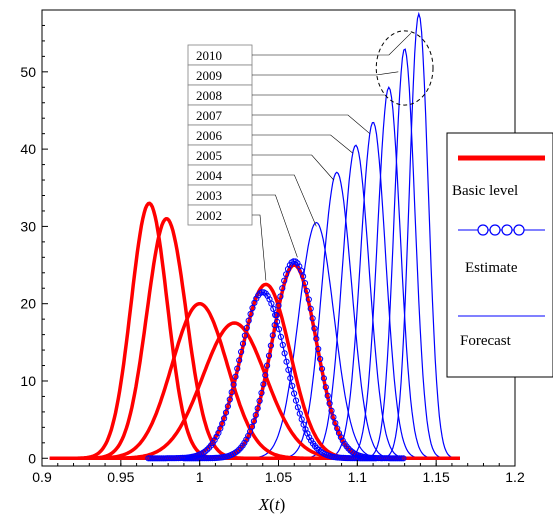 The height and width of the screenshot is (522, 553). I want to click on year-label-2006: 2006, so click(209, 135).